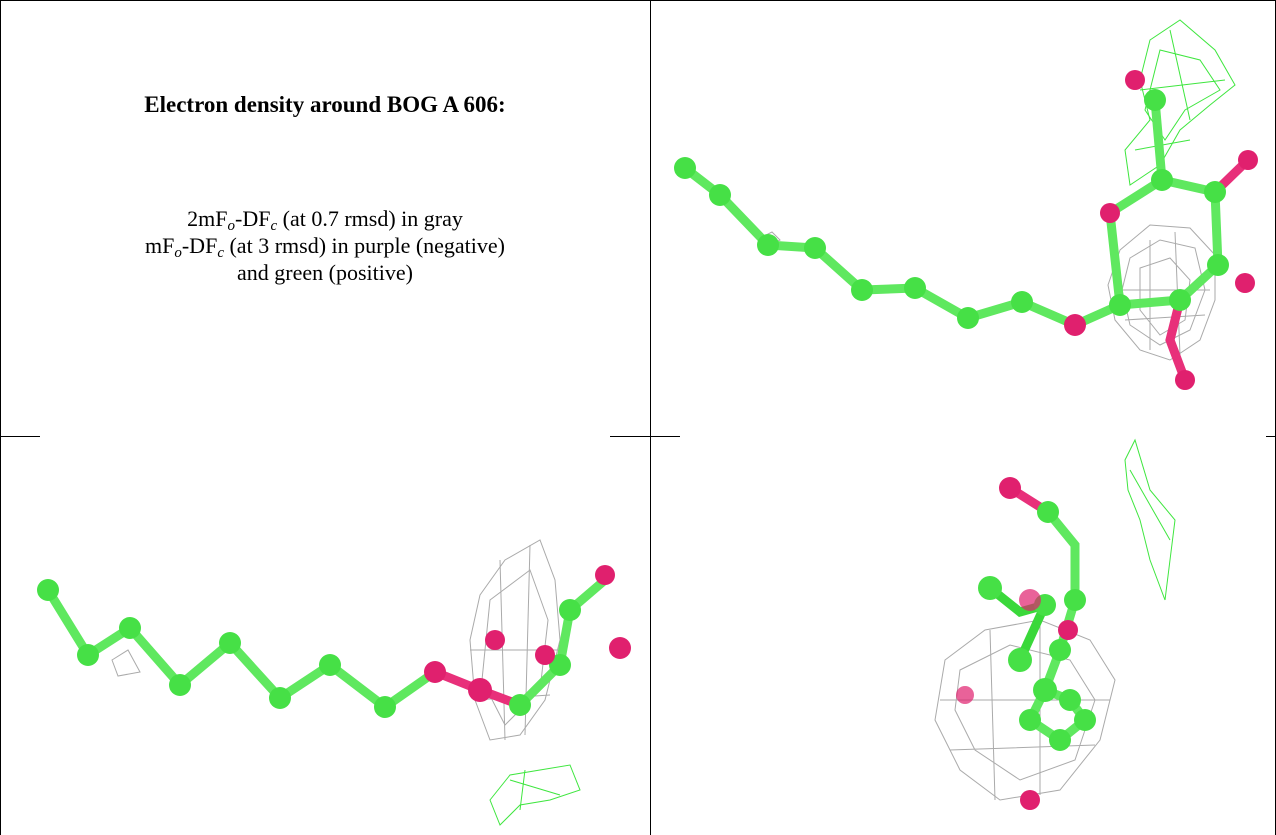  Describe the element at coordinates (364, 245) in the screenshot. I see `caption-text: (at 3 rmsd) in purple (negative)` at that location.